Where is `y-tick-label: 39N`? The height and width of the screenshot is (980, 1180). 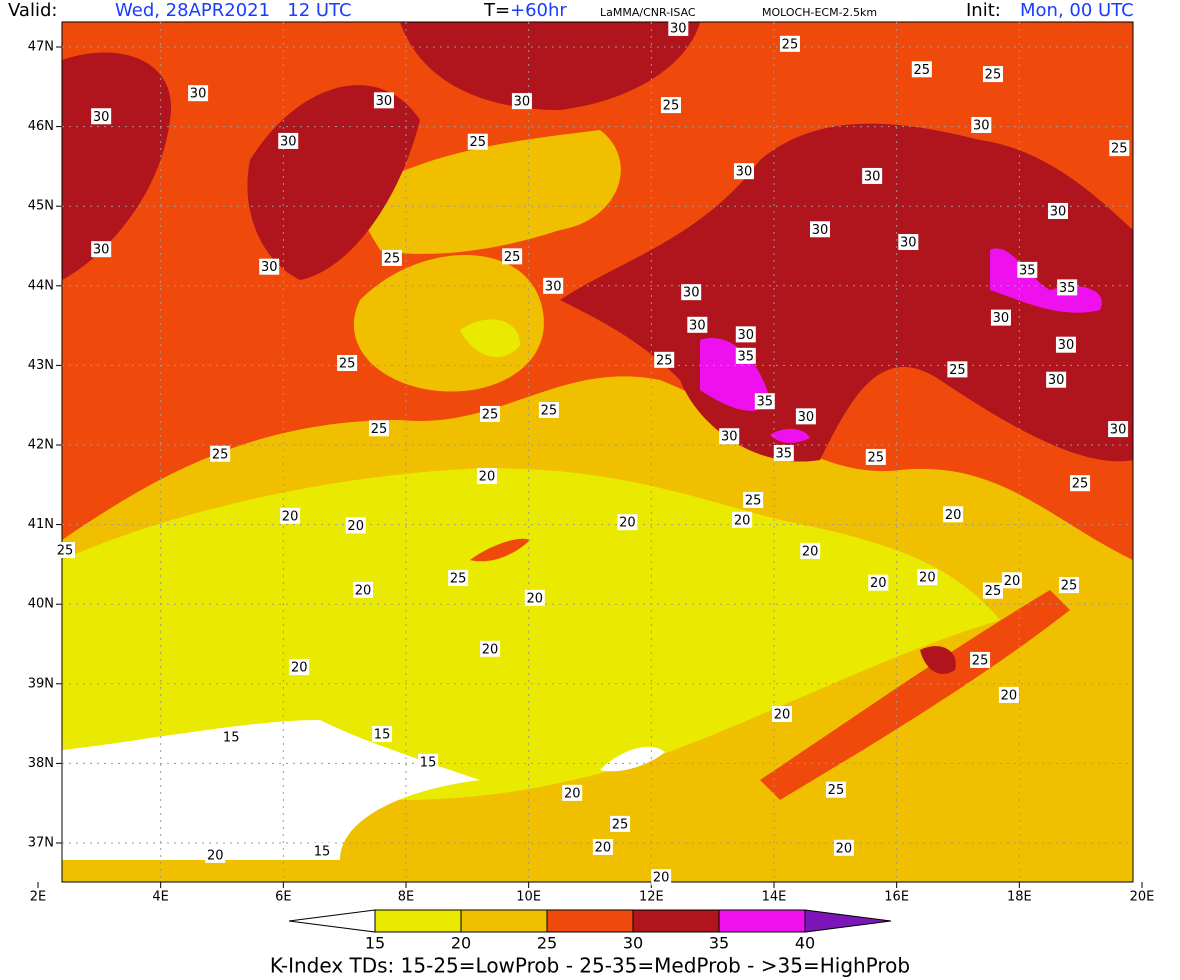
y-tick-label: 39N is located at coordinates (41, 683).